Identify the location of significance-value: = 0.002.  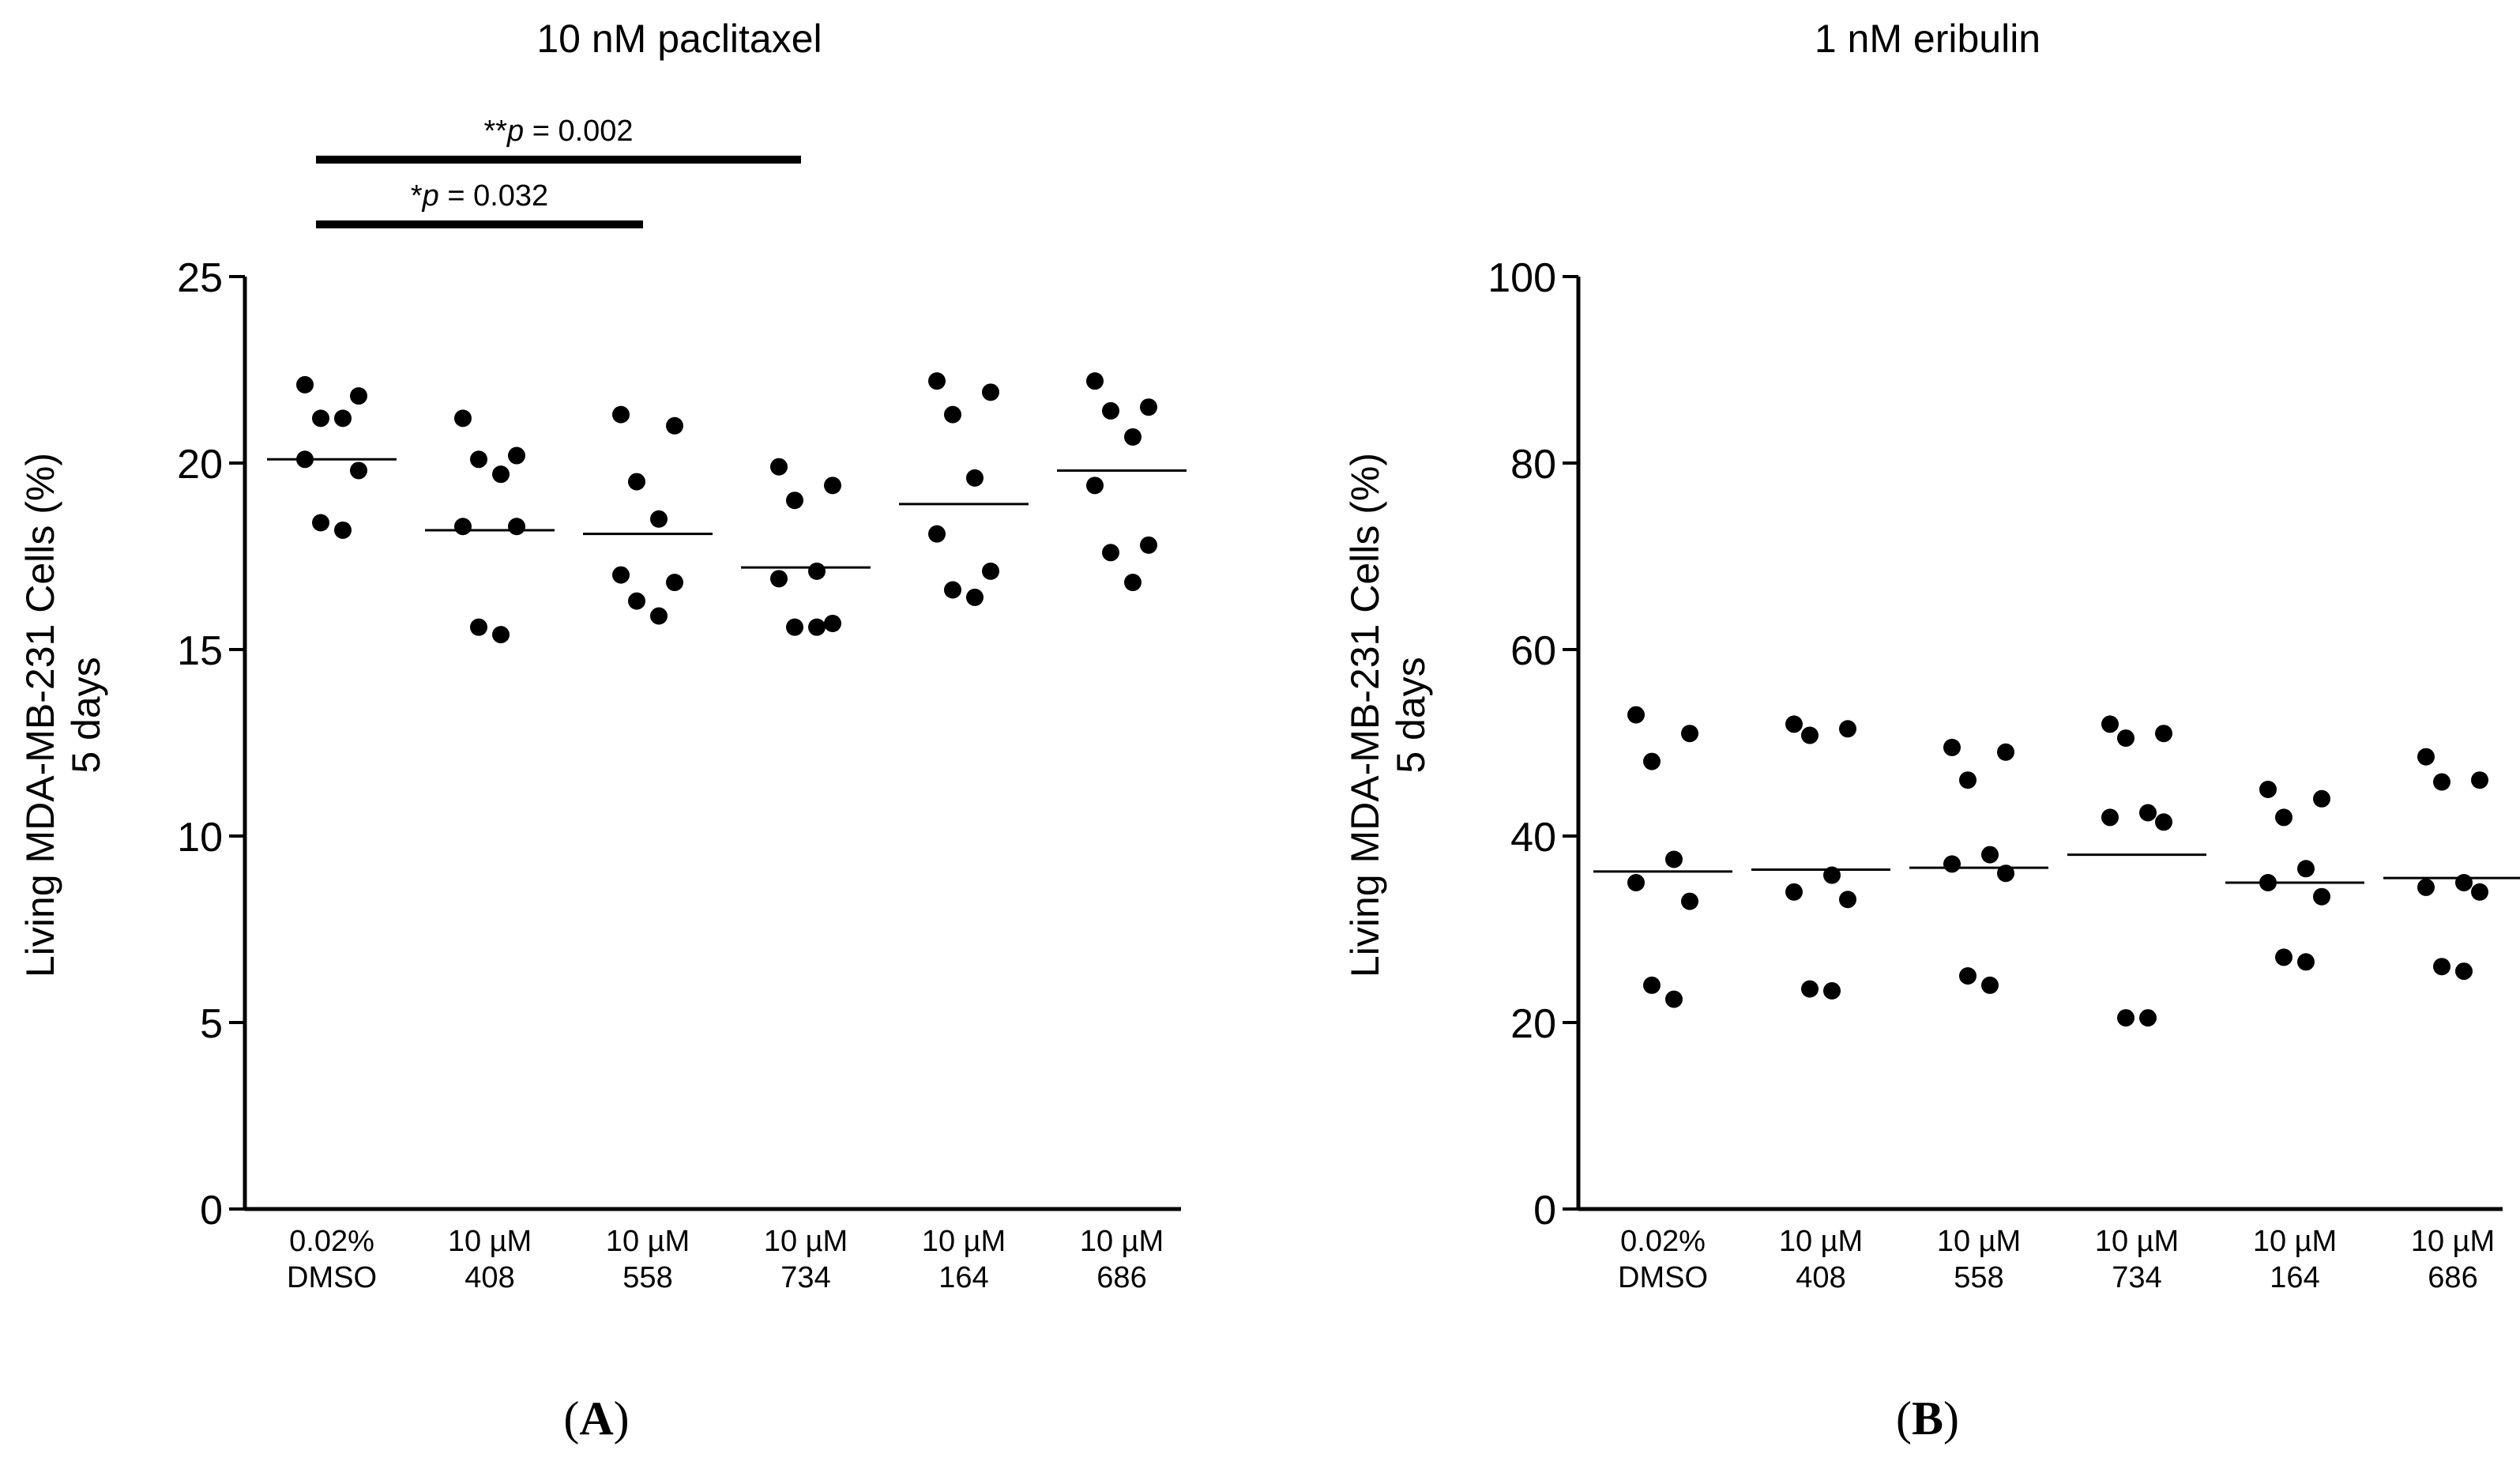
(578, 131).